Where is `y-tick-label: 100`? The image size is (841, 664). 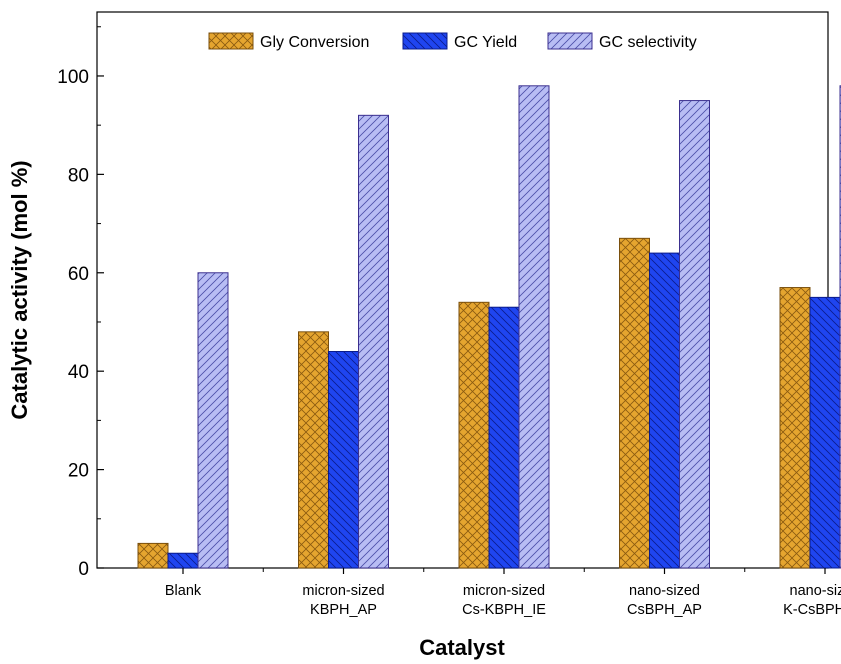
y-tick-label: 100 is located at coordinates (73, 77).